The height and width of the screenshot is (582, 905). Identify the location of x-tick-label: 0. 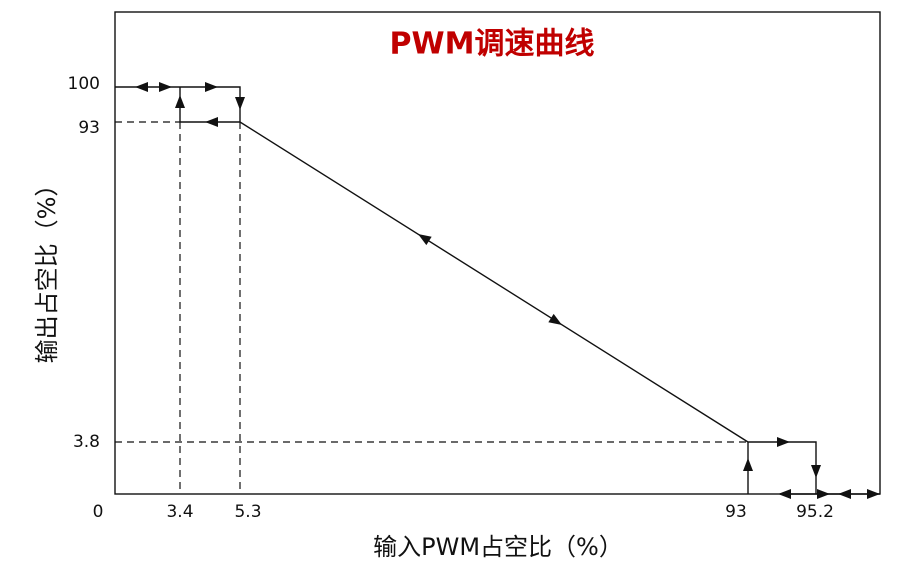
(98, 512).